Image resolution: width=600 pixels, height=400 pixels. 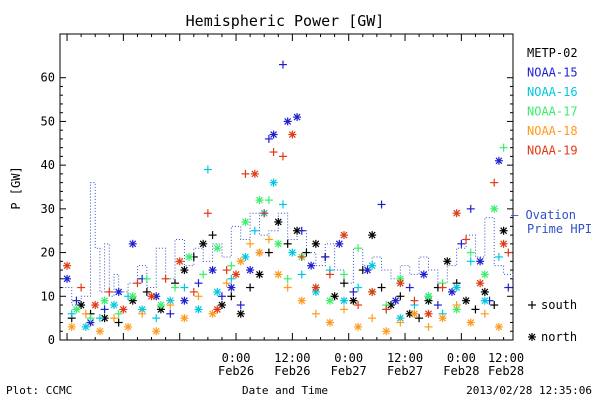 What do you see at coordinates (552, 92) in the screenshot?
I see `legend-noaa-16: NOAA-16` at bounding box center [552, 92].